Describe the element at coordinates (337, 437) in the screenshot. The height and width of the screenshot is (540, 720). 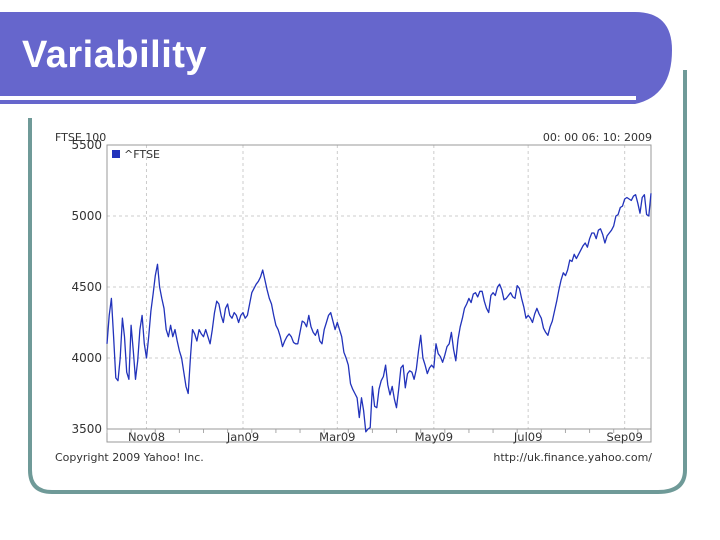
I see `x-tick-label: Mar09` at that location.